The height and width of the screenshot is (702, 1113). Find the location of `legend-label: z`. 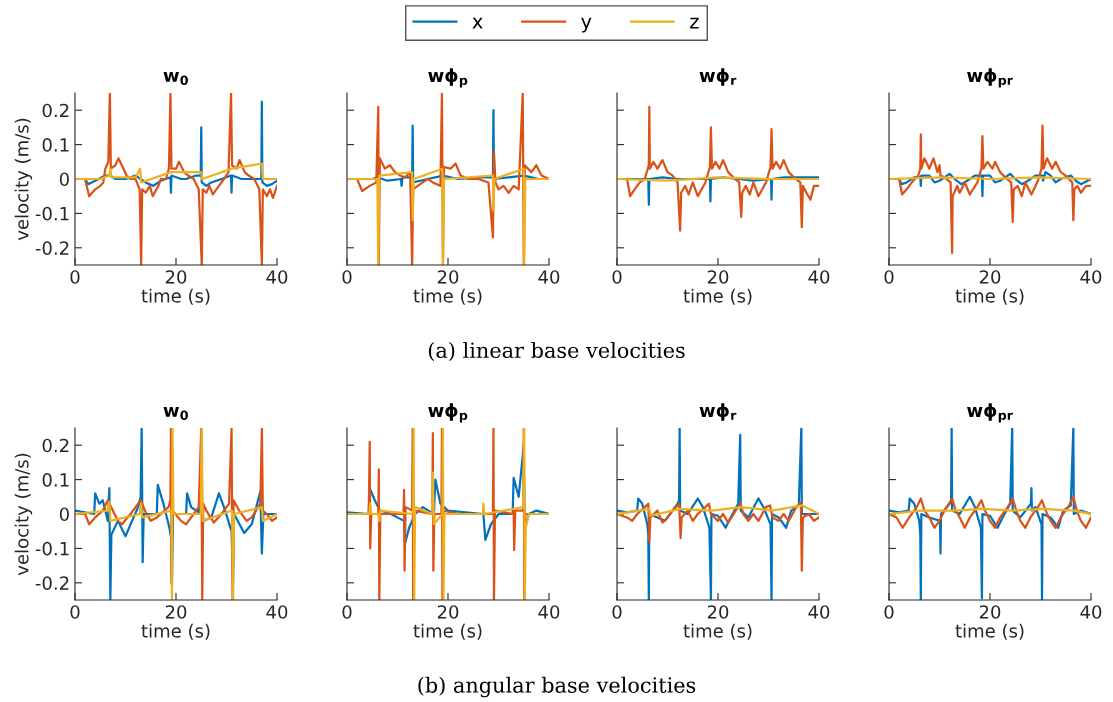

legend-label: z is located at coordinates (694, 23).